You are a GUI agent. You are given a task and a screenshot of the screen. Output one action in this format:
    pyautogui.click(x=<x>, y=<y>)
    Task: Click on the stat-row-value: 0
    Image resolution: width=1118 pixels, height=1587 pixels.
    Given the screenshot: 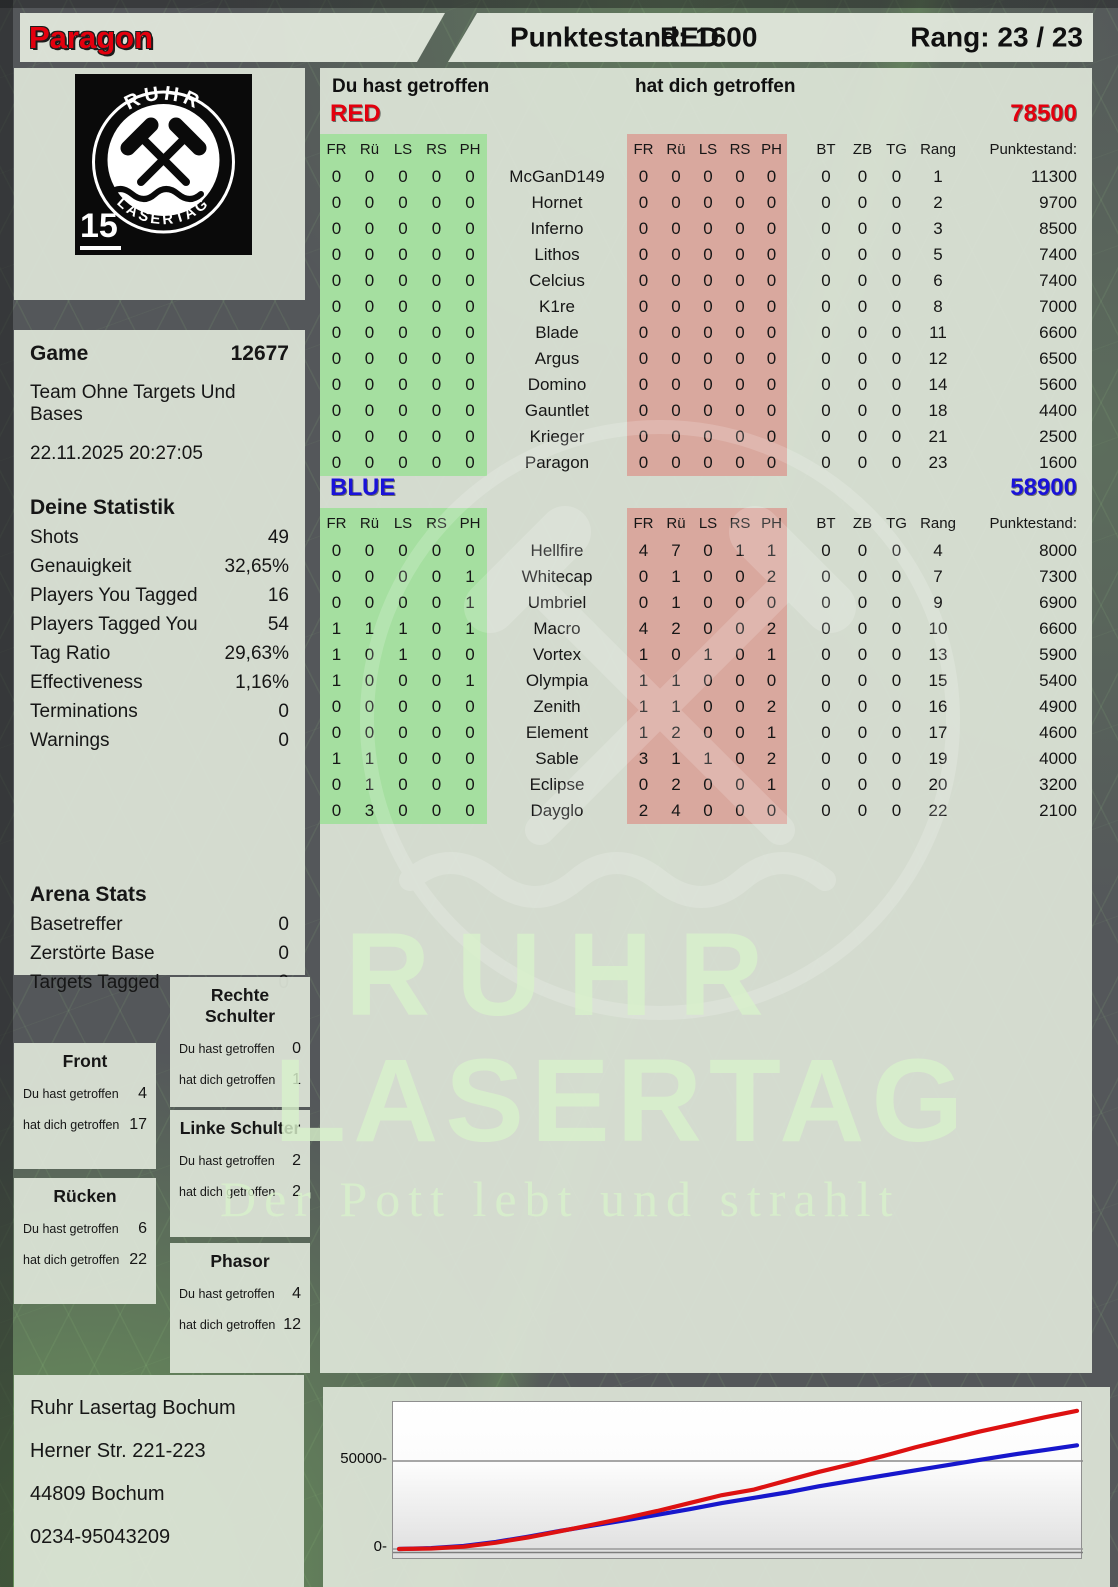 What is the action you would take?
    pyautogui.click(x=283, y=711)
    